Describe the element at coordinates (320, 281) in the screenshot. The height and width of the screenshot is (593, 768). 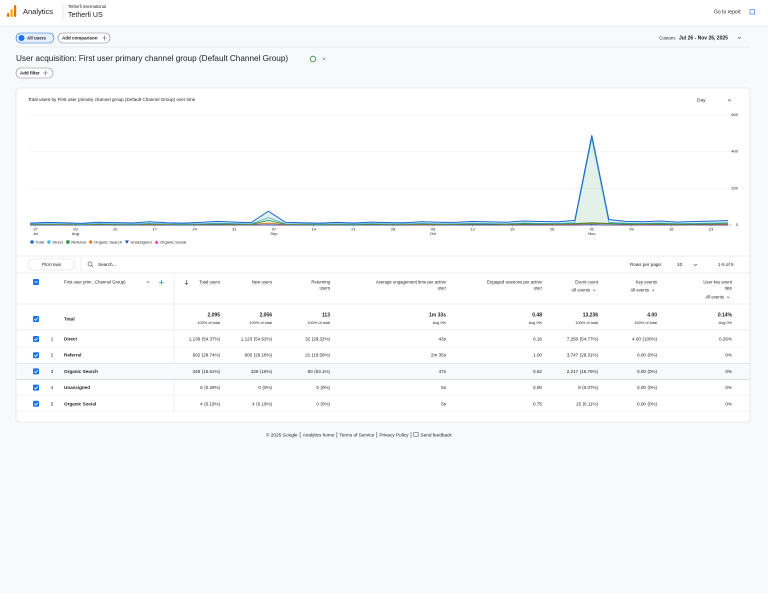
I see `column-header: Returning` at that location.